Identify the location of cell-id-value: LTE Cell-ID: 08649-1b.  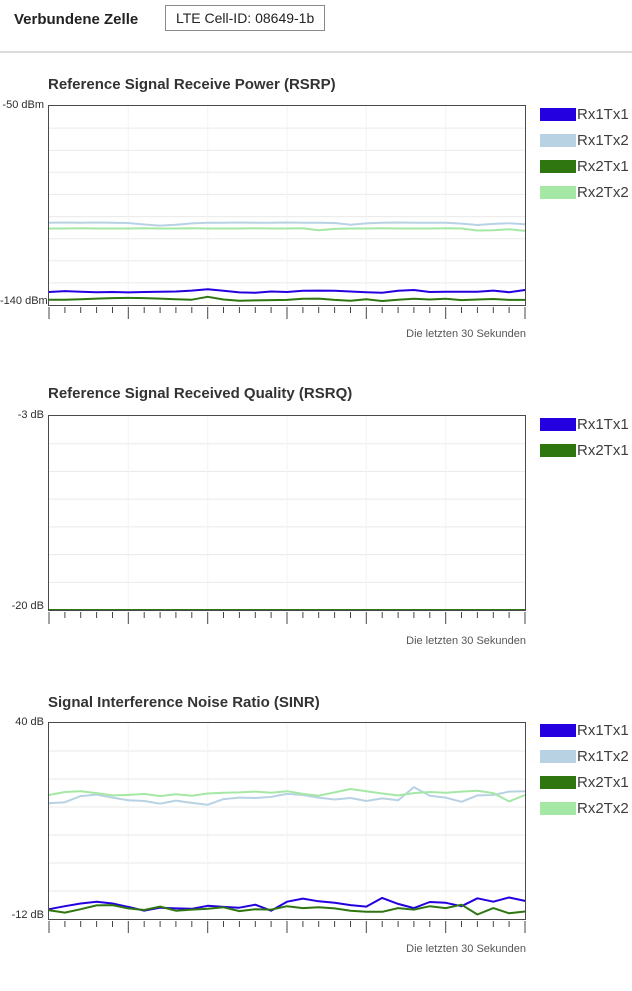
(245, 18).